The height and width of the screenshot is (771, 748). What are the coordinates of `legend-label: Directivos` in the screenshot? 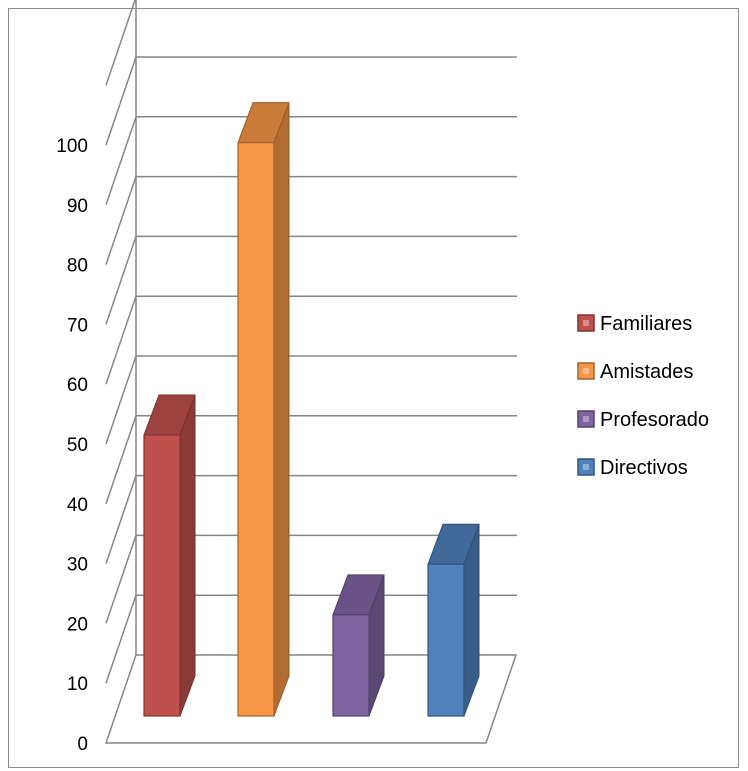 It's located at (644, 468).